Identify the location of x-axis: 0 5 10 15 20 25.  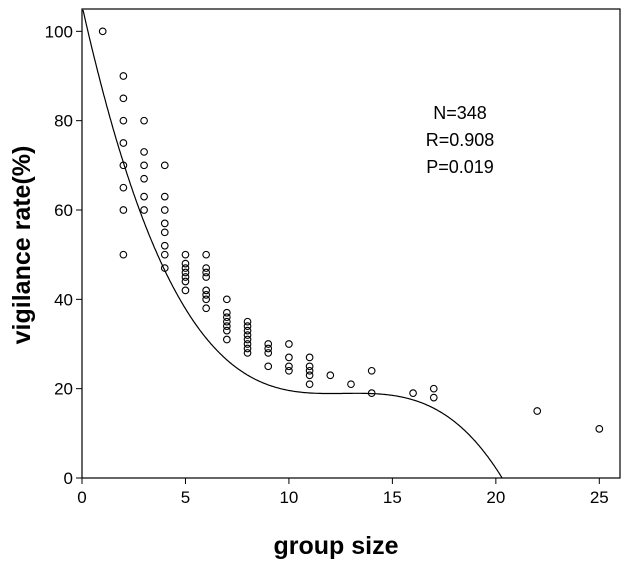
(343, 492).